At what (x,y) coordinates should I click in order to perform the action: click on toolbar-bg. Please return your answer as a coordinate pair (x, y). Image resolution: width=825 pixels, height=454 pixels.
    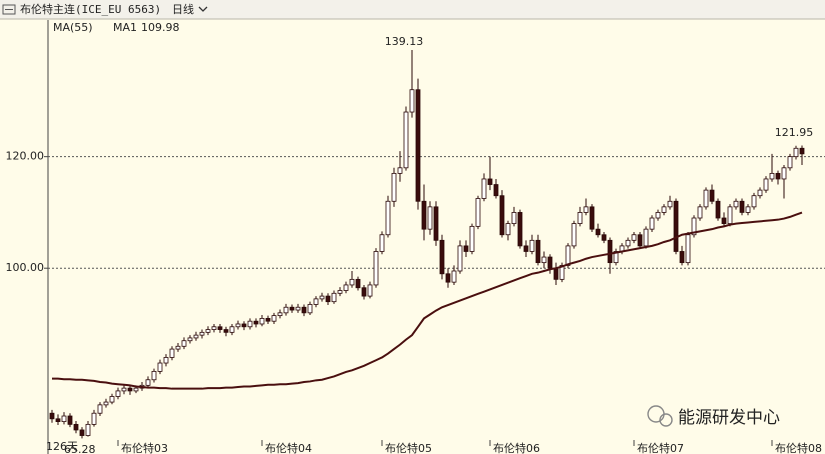
    Looking at the image, I should click on (412, 9).